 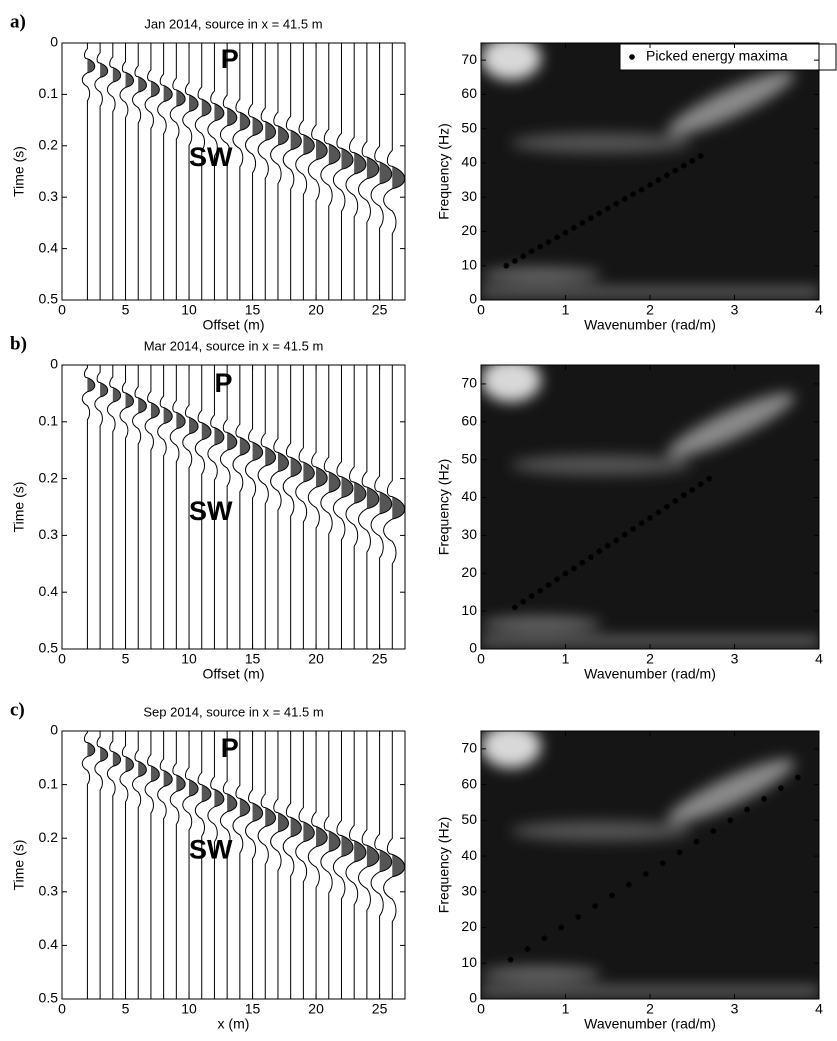 I want to click on y-tick-label: 10, so click(x=469, y=264).